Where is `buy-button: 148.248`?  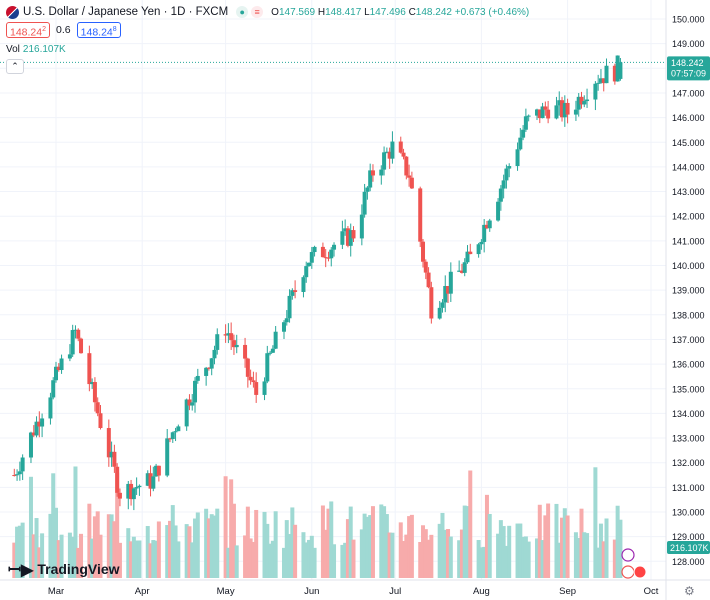 buy-button: 148.248 is located at coordinates (98, 30).